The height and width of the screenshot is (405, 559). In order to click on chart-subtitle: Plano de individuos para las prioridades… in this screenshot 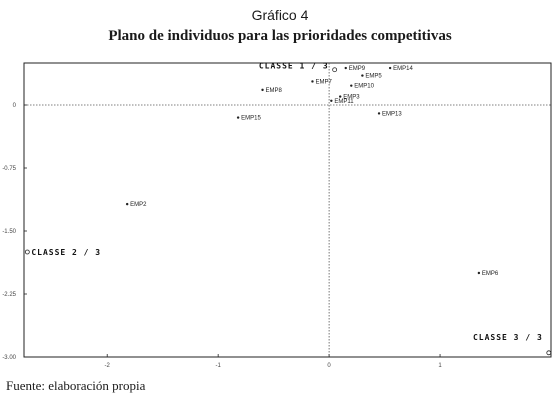, I will do `click(280, 36)`.